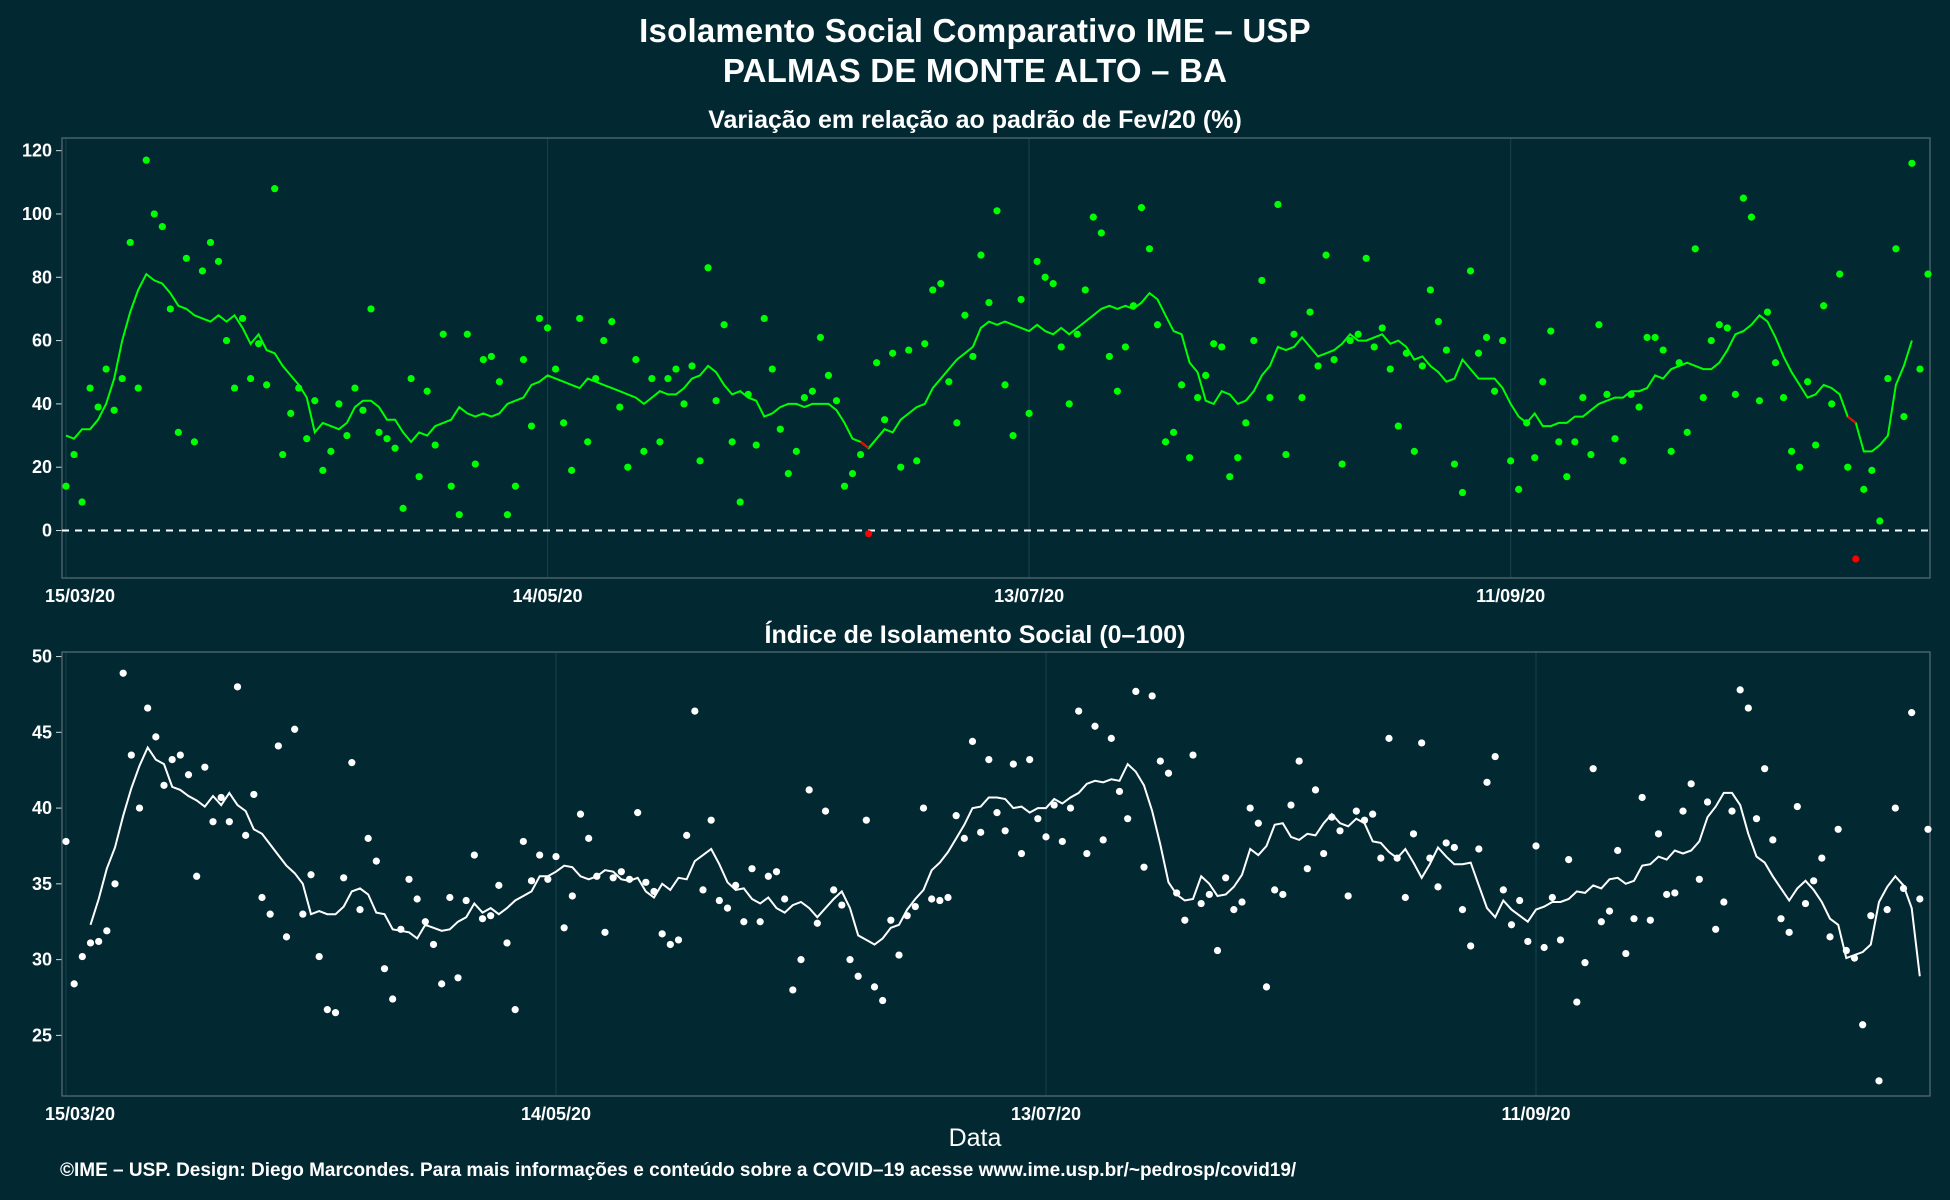 This screenshot has width=1950, height=1200. I want to click on top-moving-average-line, so click(989, 362).